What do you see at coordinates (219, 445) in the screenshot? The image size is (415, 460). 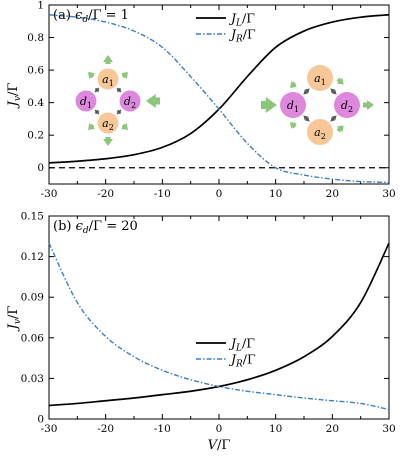 I see `x-axis-label: V/Γ` at bounding box center [219, 445].